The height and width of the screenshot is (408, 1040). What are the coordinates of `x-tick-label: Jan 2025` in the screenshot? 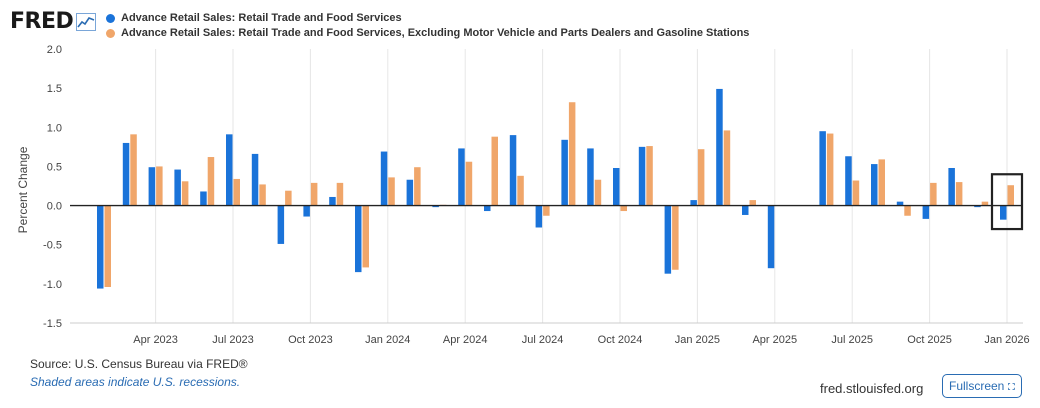 It's located at (697, 340).